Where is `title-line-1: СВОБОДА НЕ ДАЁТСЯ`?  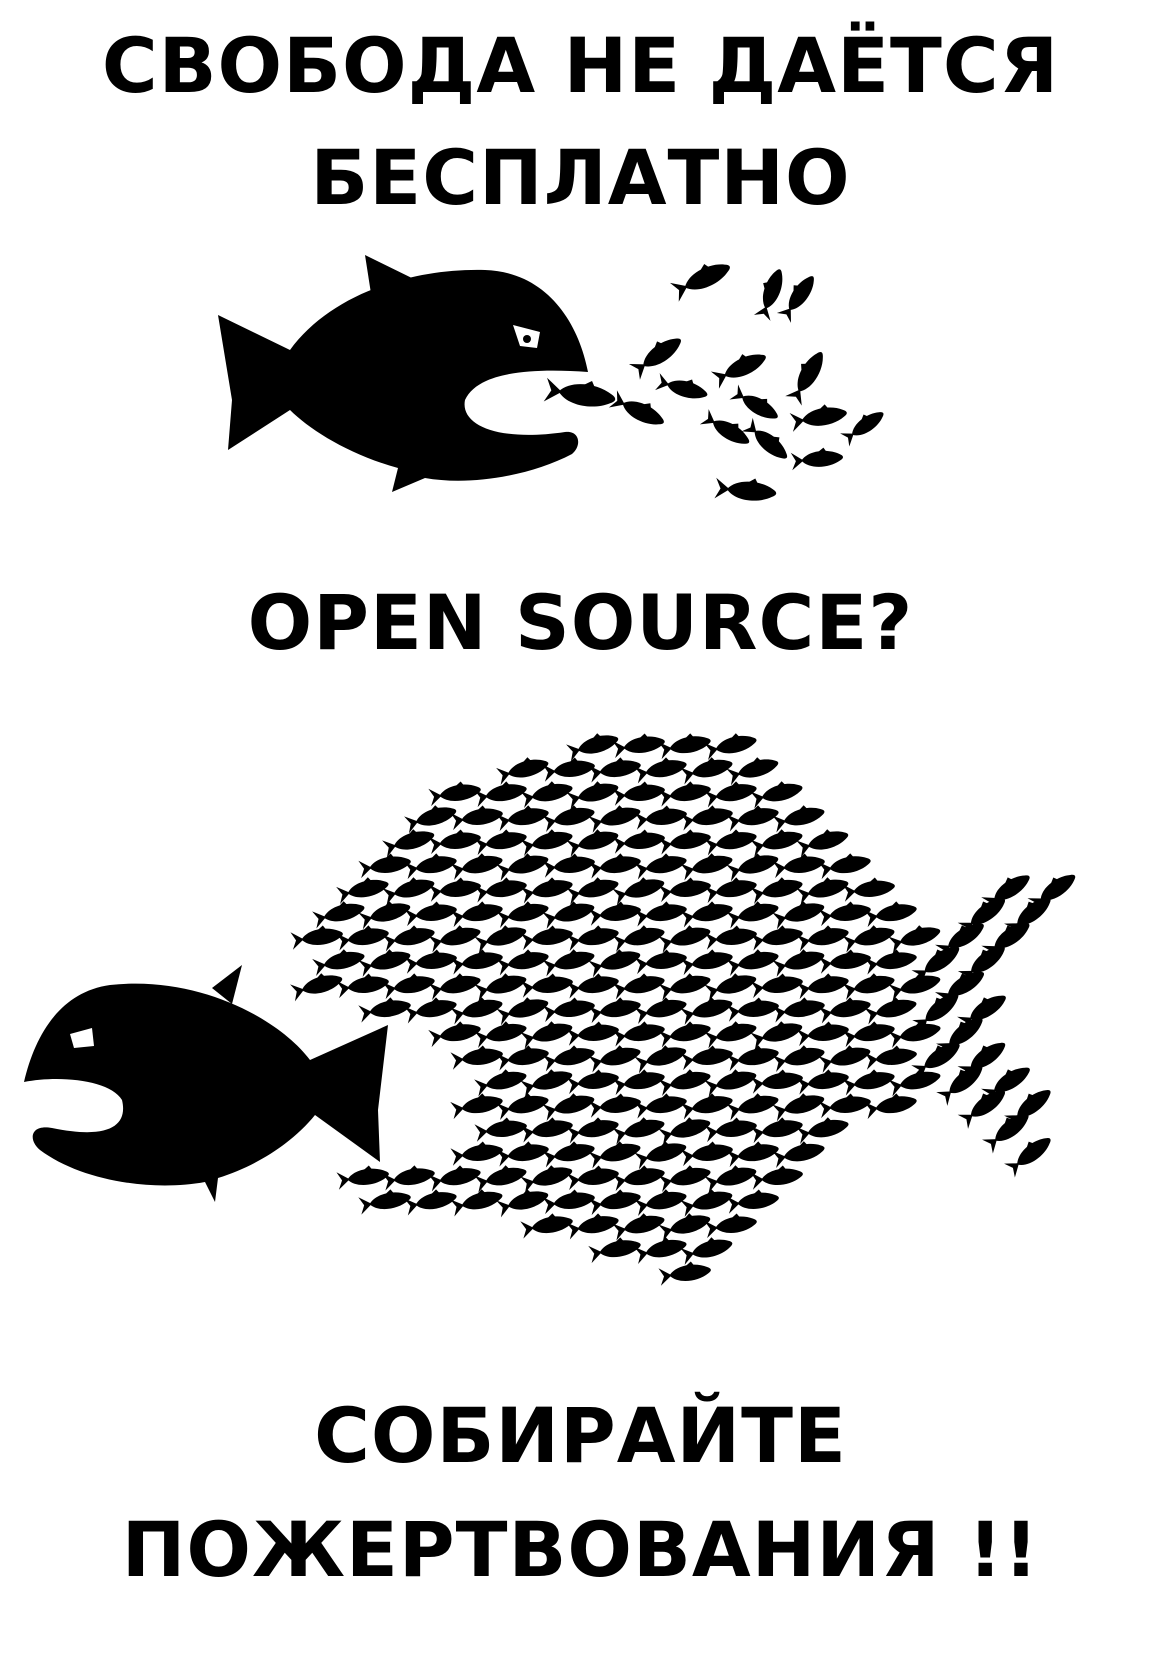
title-line-1: СВОБОДА НЕ ДАЁТСЯ is located at coordinates (580, 65).